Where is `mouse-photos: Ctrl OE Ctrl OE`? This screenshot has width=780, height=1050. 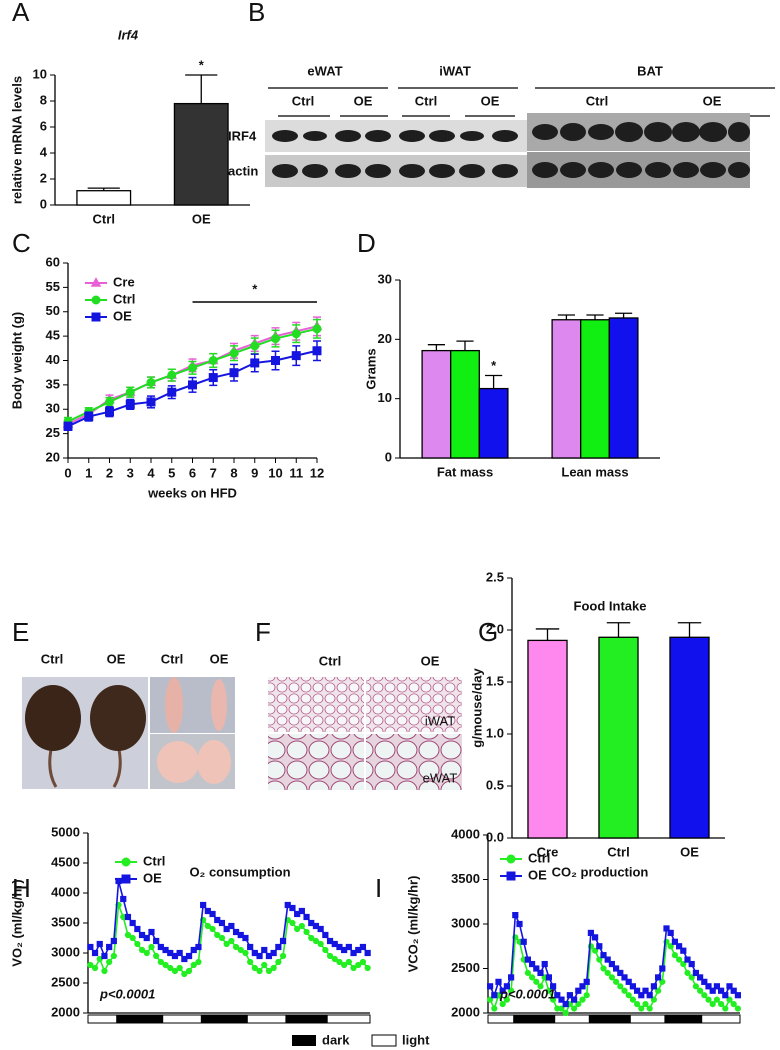 mouse-photos: Ctrl OE Ctrl OE is located at coordinates (128, 720).